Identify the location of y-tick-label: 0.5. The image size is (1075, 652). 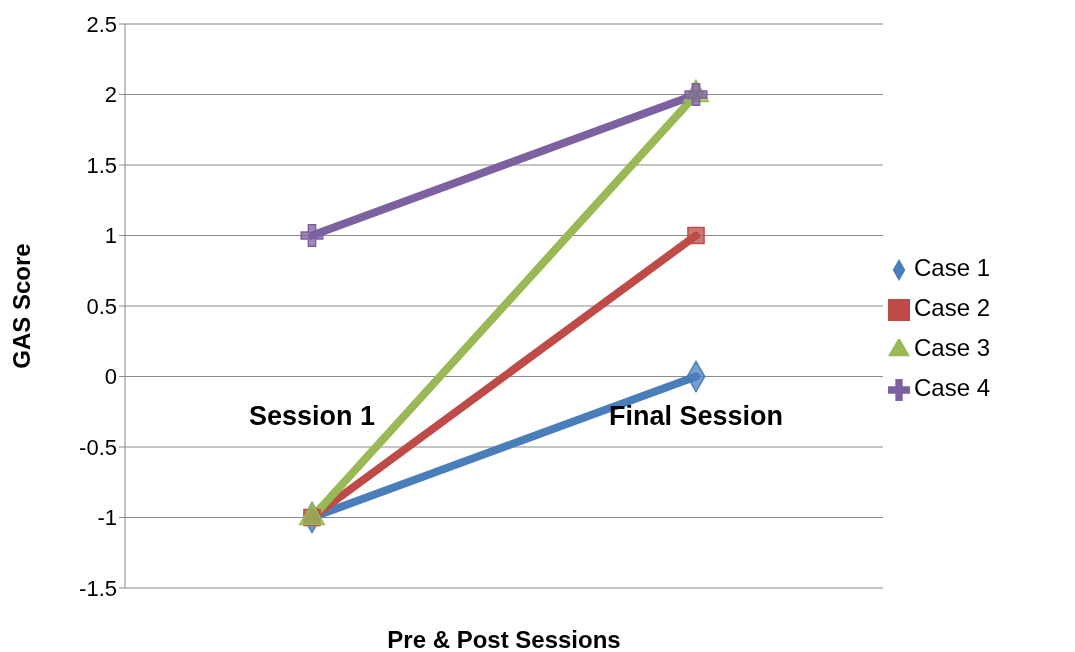
(101, 306).